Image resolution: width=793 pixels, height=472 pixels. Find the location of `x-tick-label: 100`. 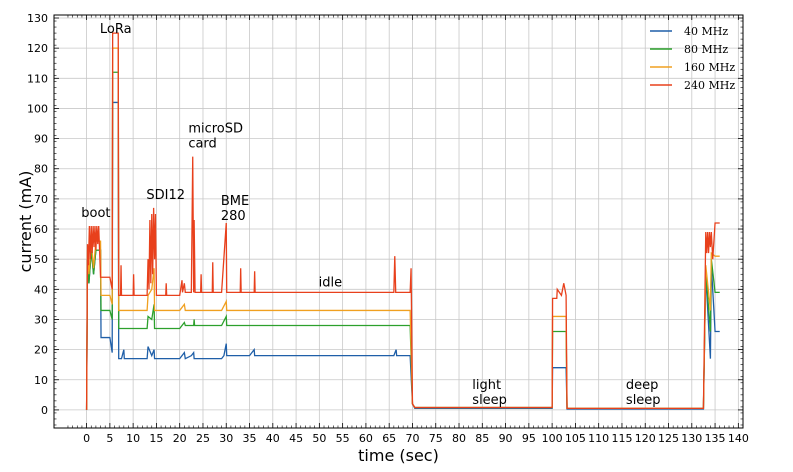

x-tick-label: 100 is located at coordinates (552, 438).